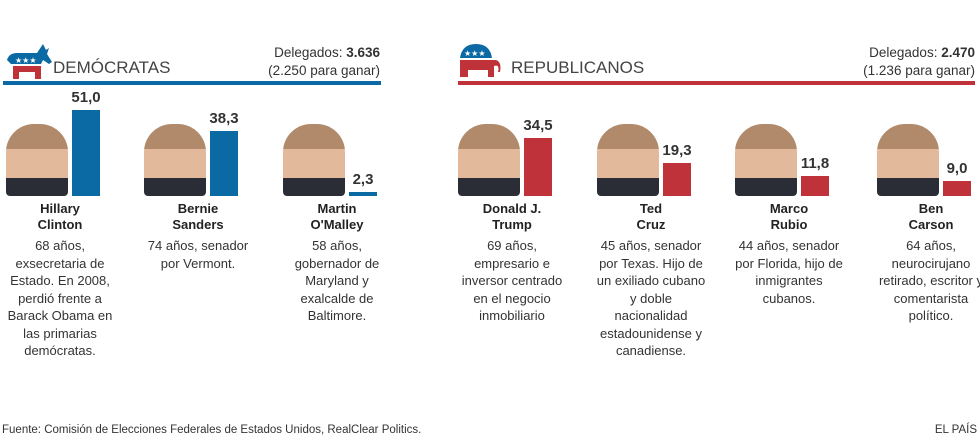 This screenshot has height=446, width=980. Describe the element at coordinates (955, 430) in the screenshot. I see `brand-label: EL PAÍS` at that location.